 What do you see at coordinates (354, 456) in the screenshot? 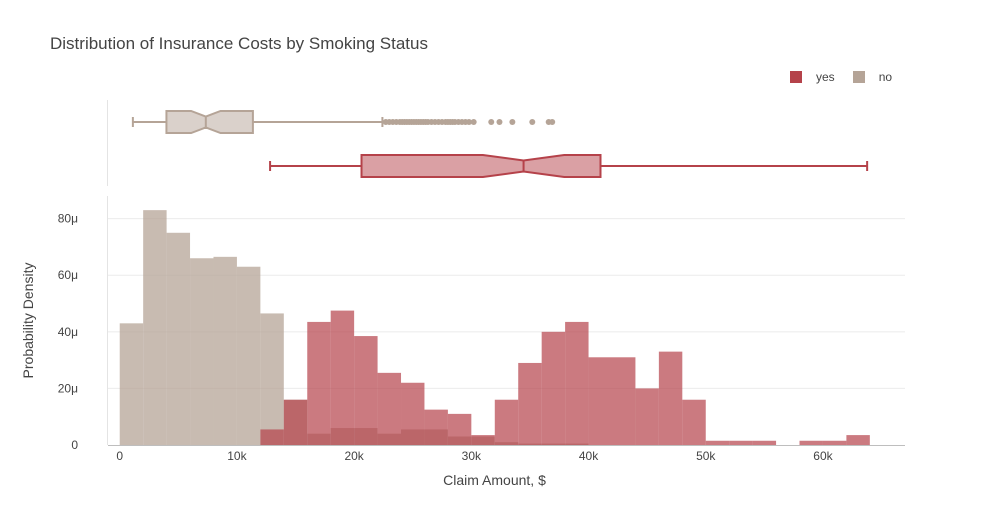
I see `x-tick-label: 20k` at bounding box center [354, 456].